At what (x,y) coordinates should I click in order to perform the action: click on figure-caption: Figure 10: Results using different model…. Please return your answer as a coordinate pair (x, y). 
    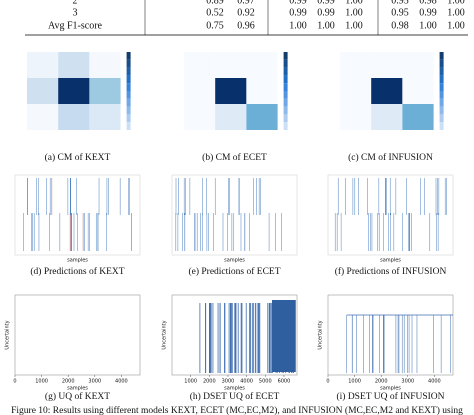
    Looking at the image, I should click on (237, 410).